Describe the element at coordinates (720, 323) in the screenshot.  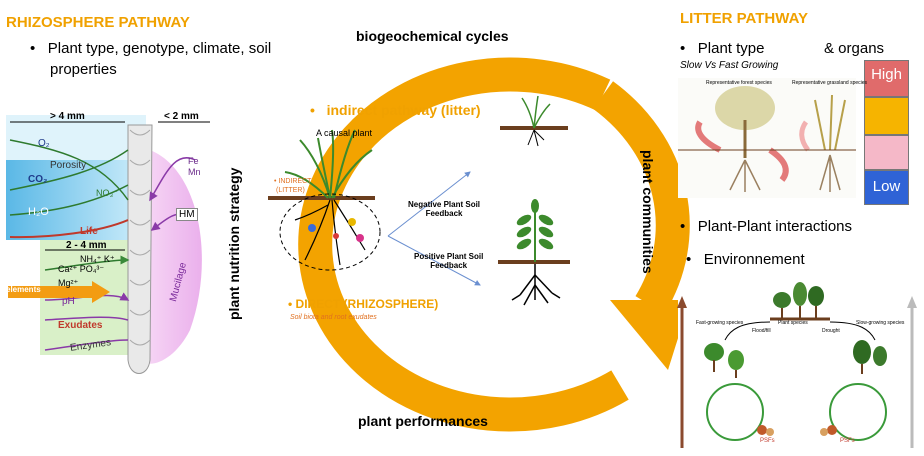
I see `fast-growing-label: Fast-growing species` at that location.